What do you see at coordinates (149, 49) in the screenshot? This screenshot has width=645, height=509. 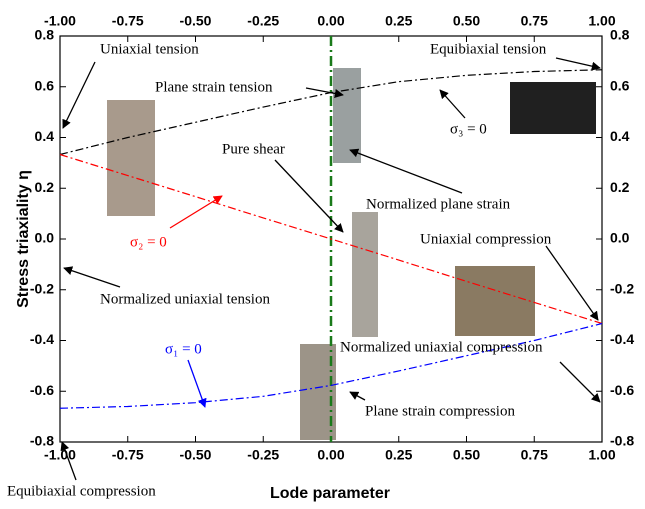 I see `annotation: Uniaxial tension` at bounding box center [149, 49].